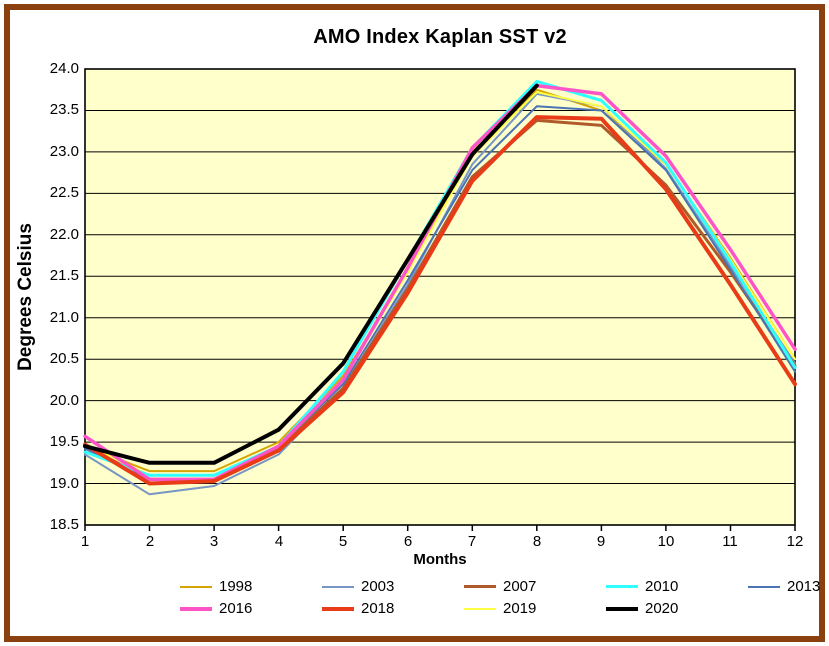 Image resolution: width=829 pixels, height=646 pixels. I want to click on legend-swatch-2007, so click(480, 586).